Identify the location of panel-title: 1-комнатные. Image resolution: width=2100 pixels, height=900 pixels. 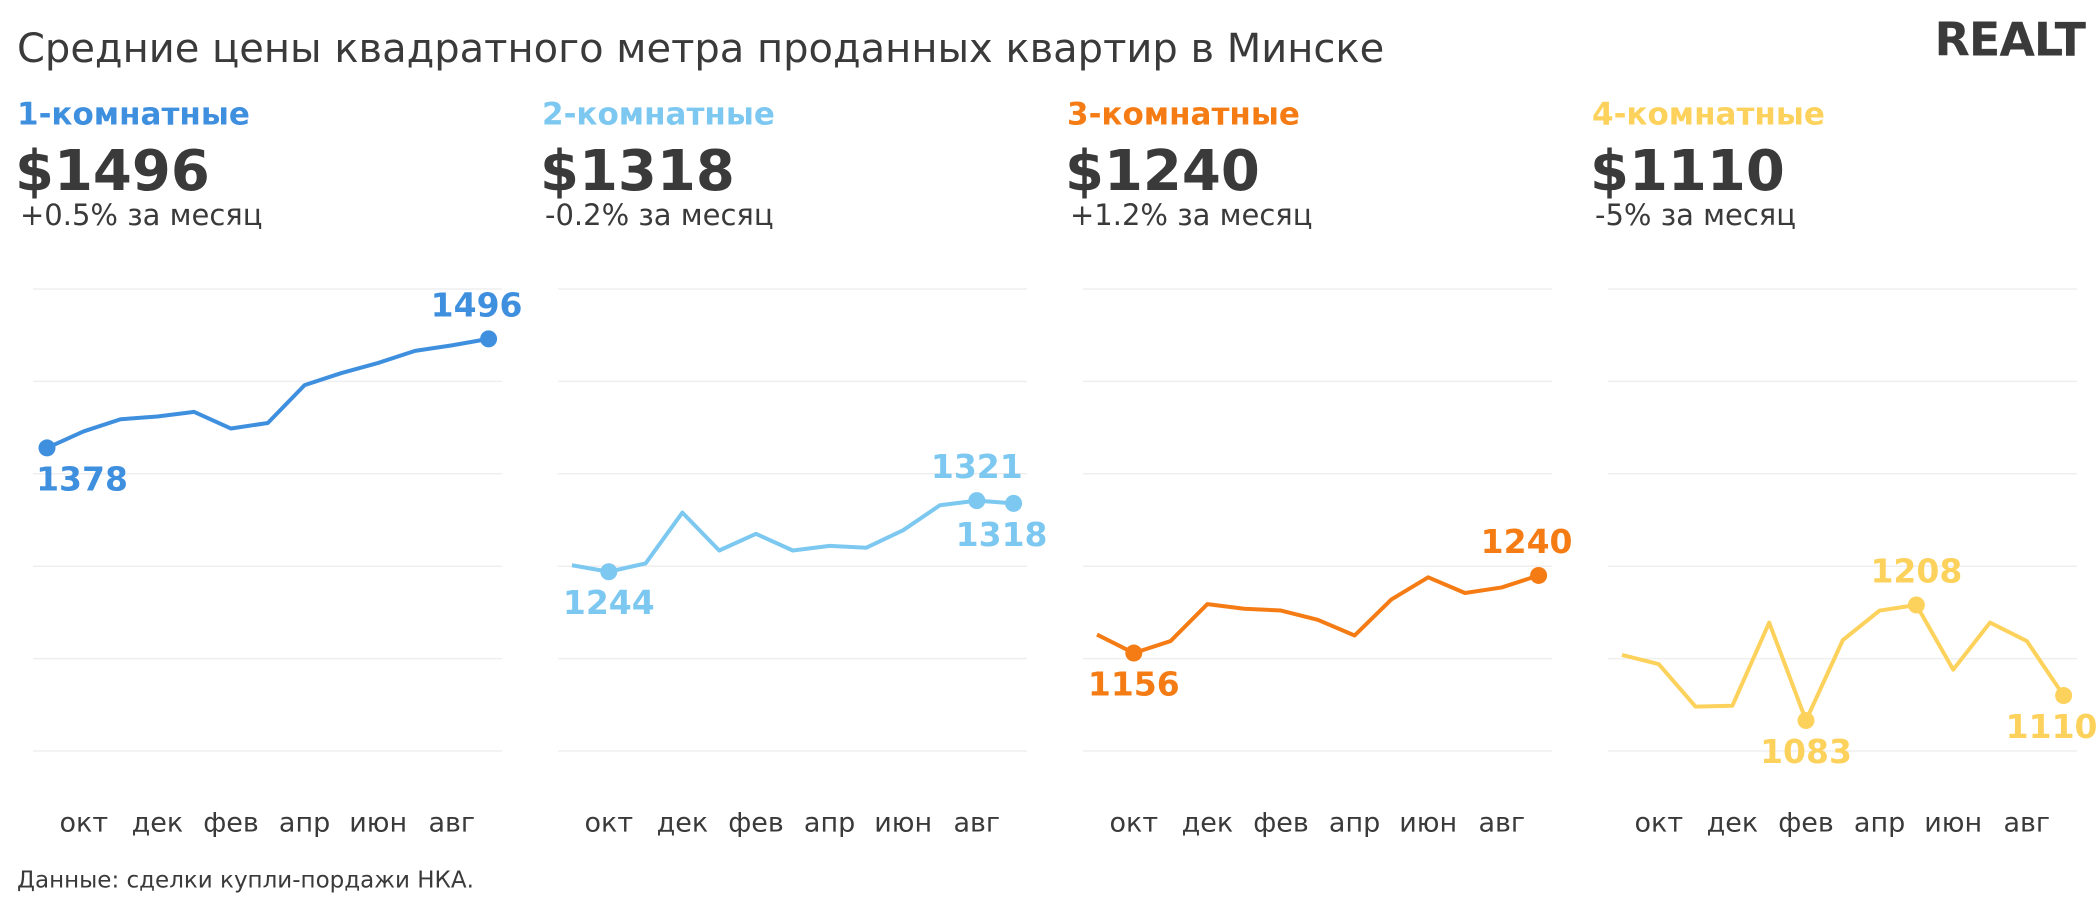
(133, 115).